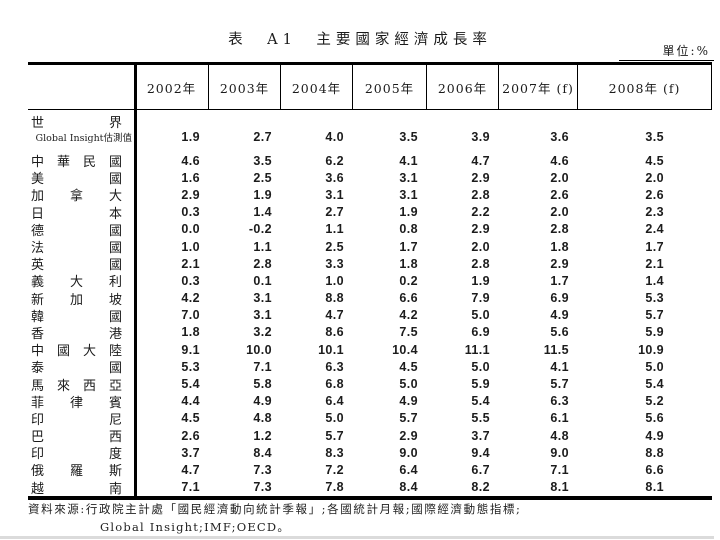  I want to click on value-cell: 0.1, so click(262, 280).